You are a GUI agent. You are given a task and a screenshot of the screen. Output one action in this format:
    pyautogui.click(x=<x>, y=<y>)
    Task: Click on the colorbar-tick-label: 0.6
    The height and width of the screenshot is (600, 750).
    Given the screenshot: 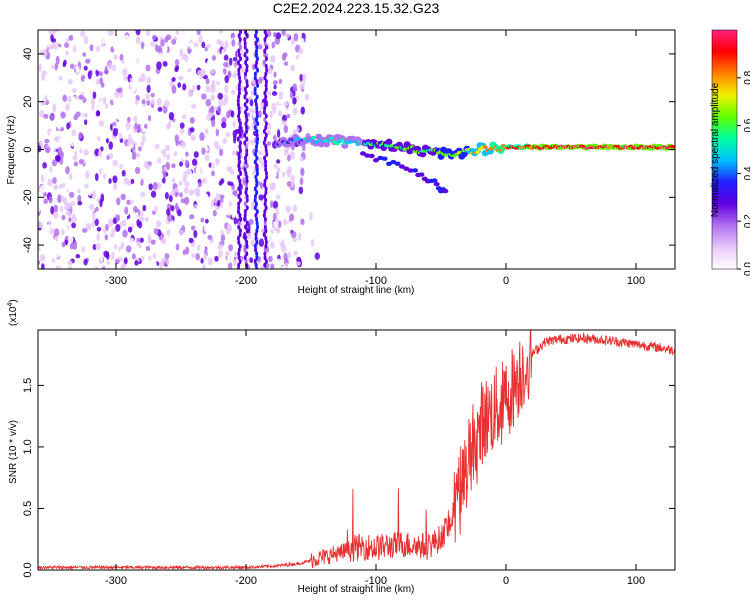 What is the action you would take?
    pyautogui.click(x=746, y=125)
    